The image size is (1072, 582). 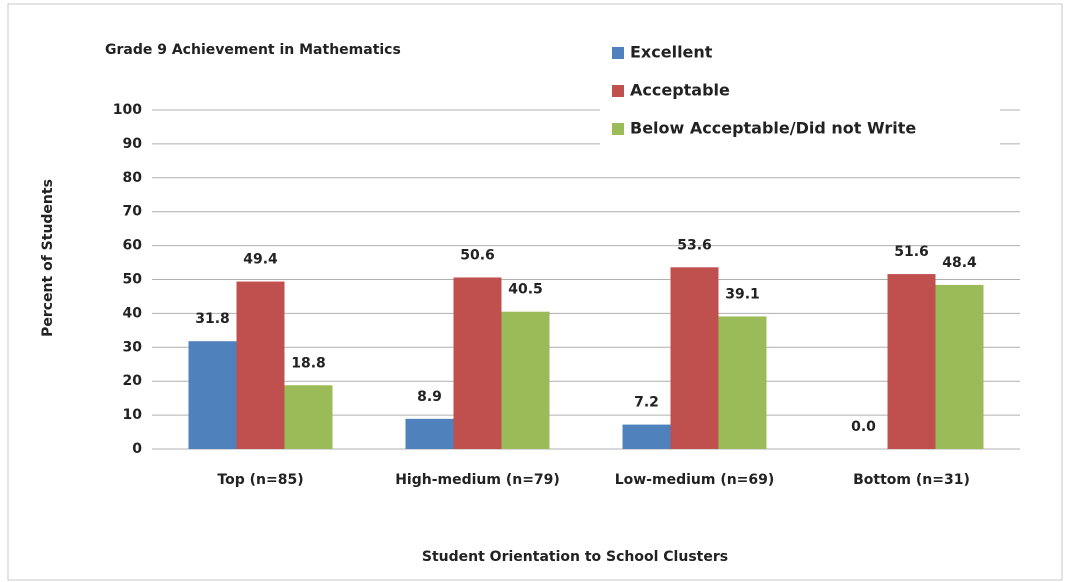 What do you see at coordinates (133, 144) in the screenshot?
I see `y-tick-label: 90` at bounding box center [133, 144].